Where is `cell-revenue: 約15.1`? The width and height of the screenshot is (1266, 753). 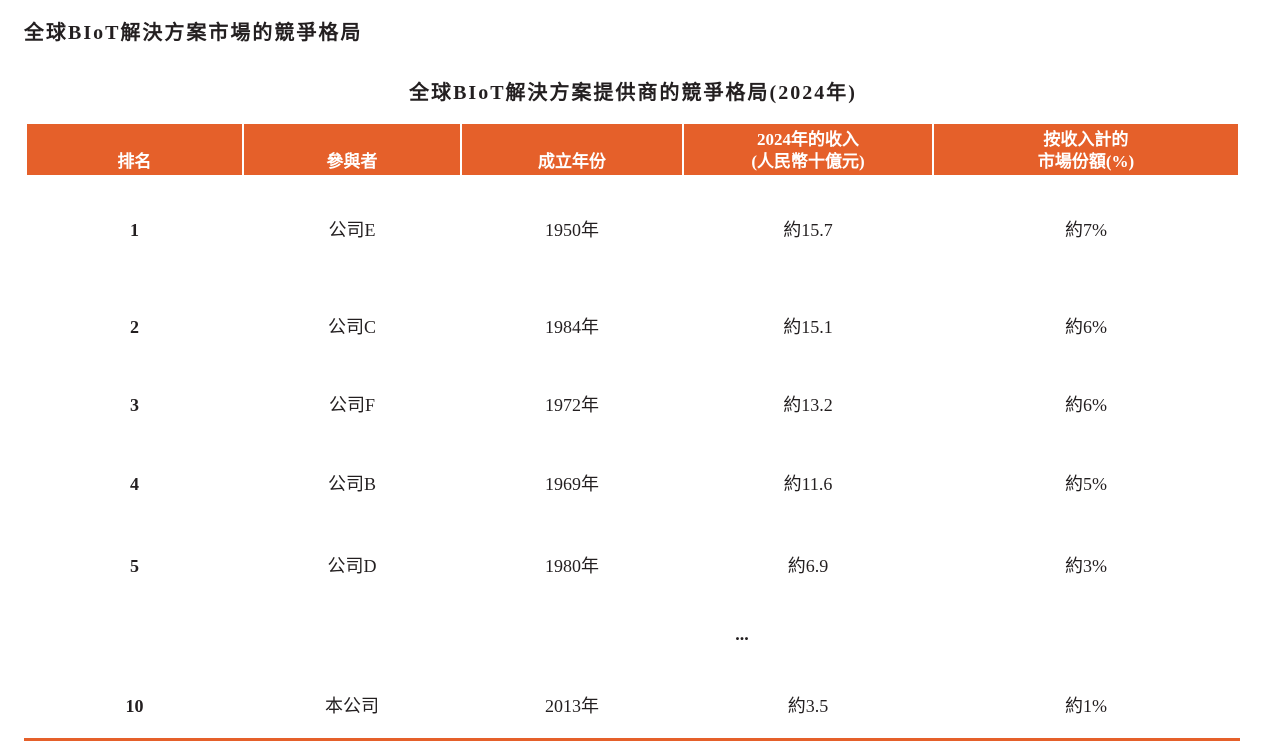 cell-revenue: 約15.1 is located at coordinates (808, 327).